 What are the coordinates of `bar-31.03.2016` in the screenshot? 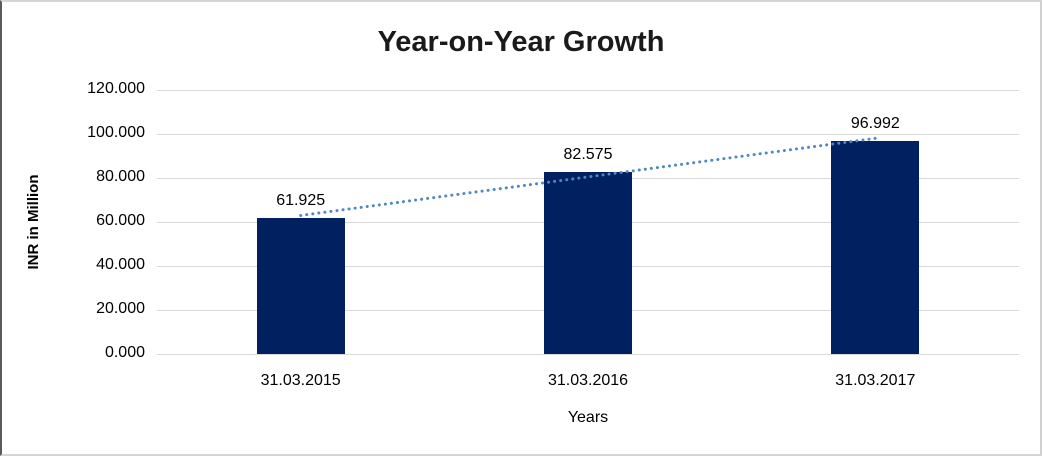 It's located at (588, 263).